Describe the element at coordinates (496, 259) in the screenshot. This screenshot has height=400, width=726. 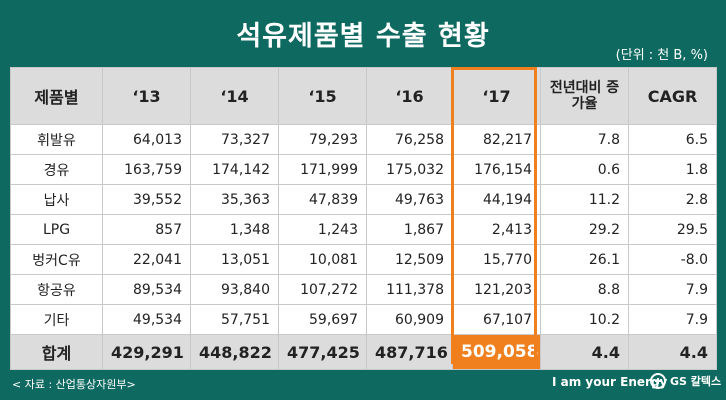
I see `value-cell: 15,770` at that location.